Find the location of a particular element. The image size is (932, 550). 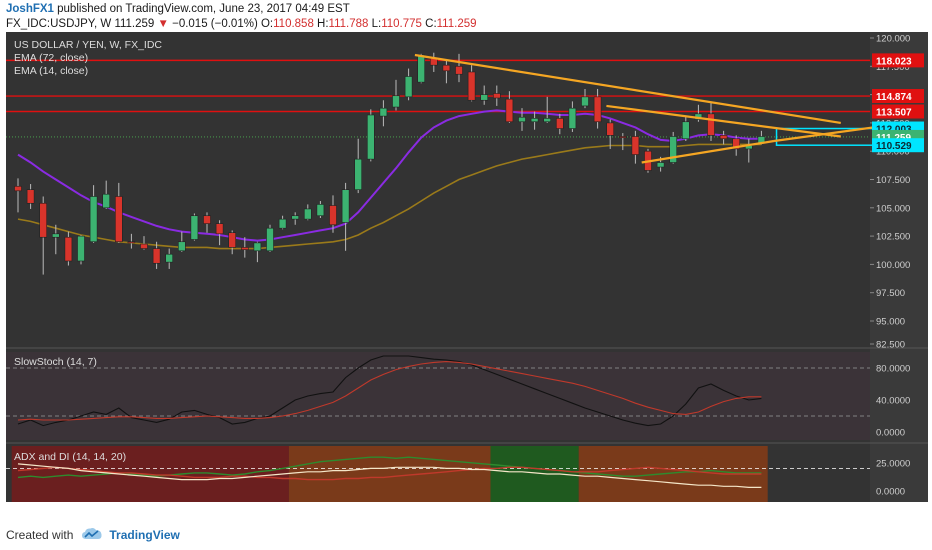

y-tick-label: 82.500 is located at coordinates (890, 345).